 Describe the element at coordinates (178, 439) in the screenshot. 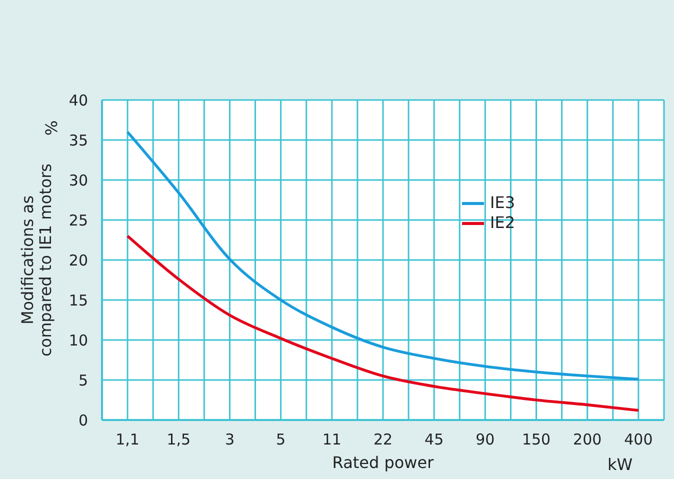

I see `x-tick-label: 1,5` at that location.